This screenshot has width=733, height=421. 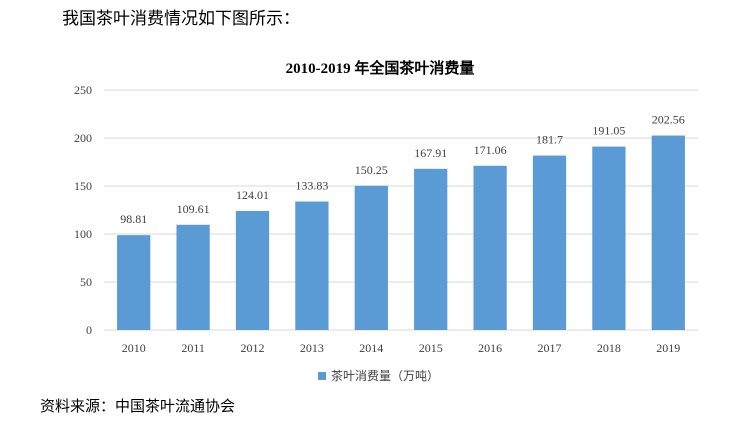 I want to click on bar-2014, so click(x=371, y=257).